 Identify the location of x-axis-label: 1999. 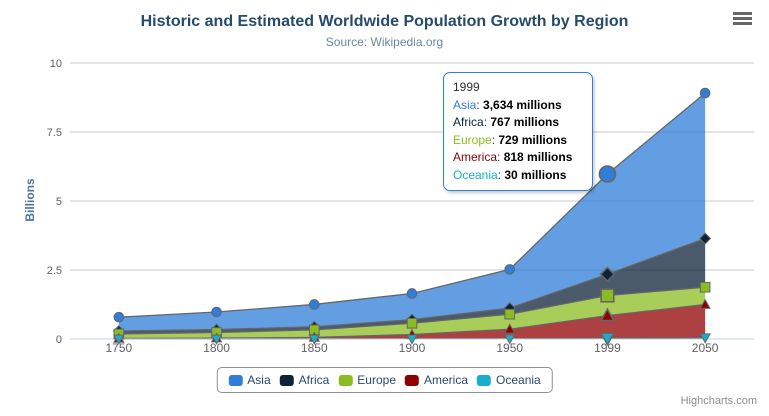
(607, 348).